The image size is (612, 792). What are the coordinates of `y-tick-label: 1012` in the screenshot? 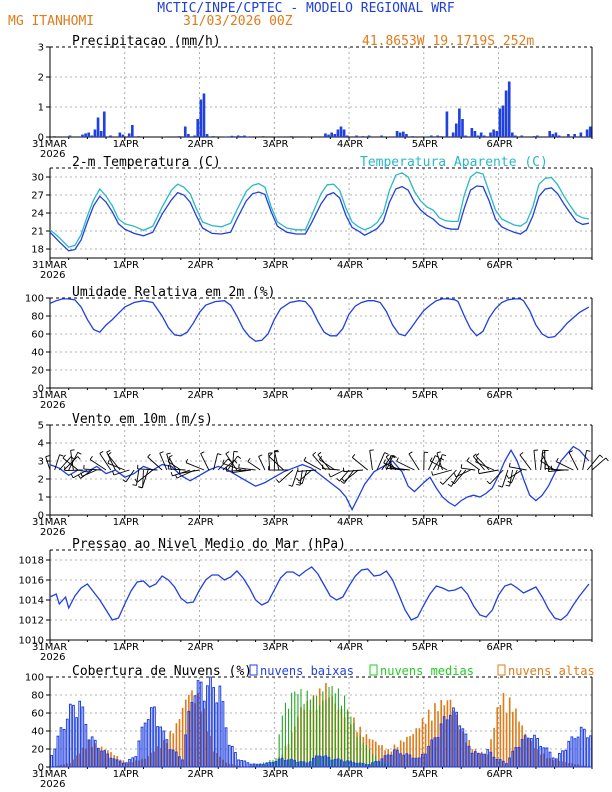 It's located at (31, 621).